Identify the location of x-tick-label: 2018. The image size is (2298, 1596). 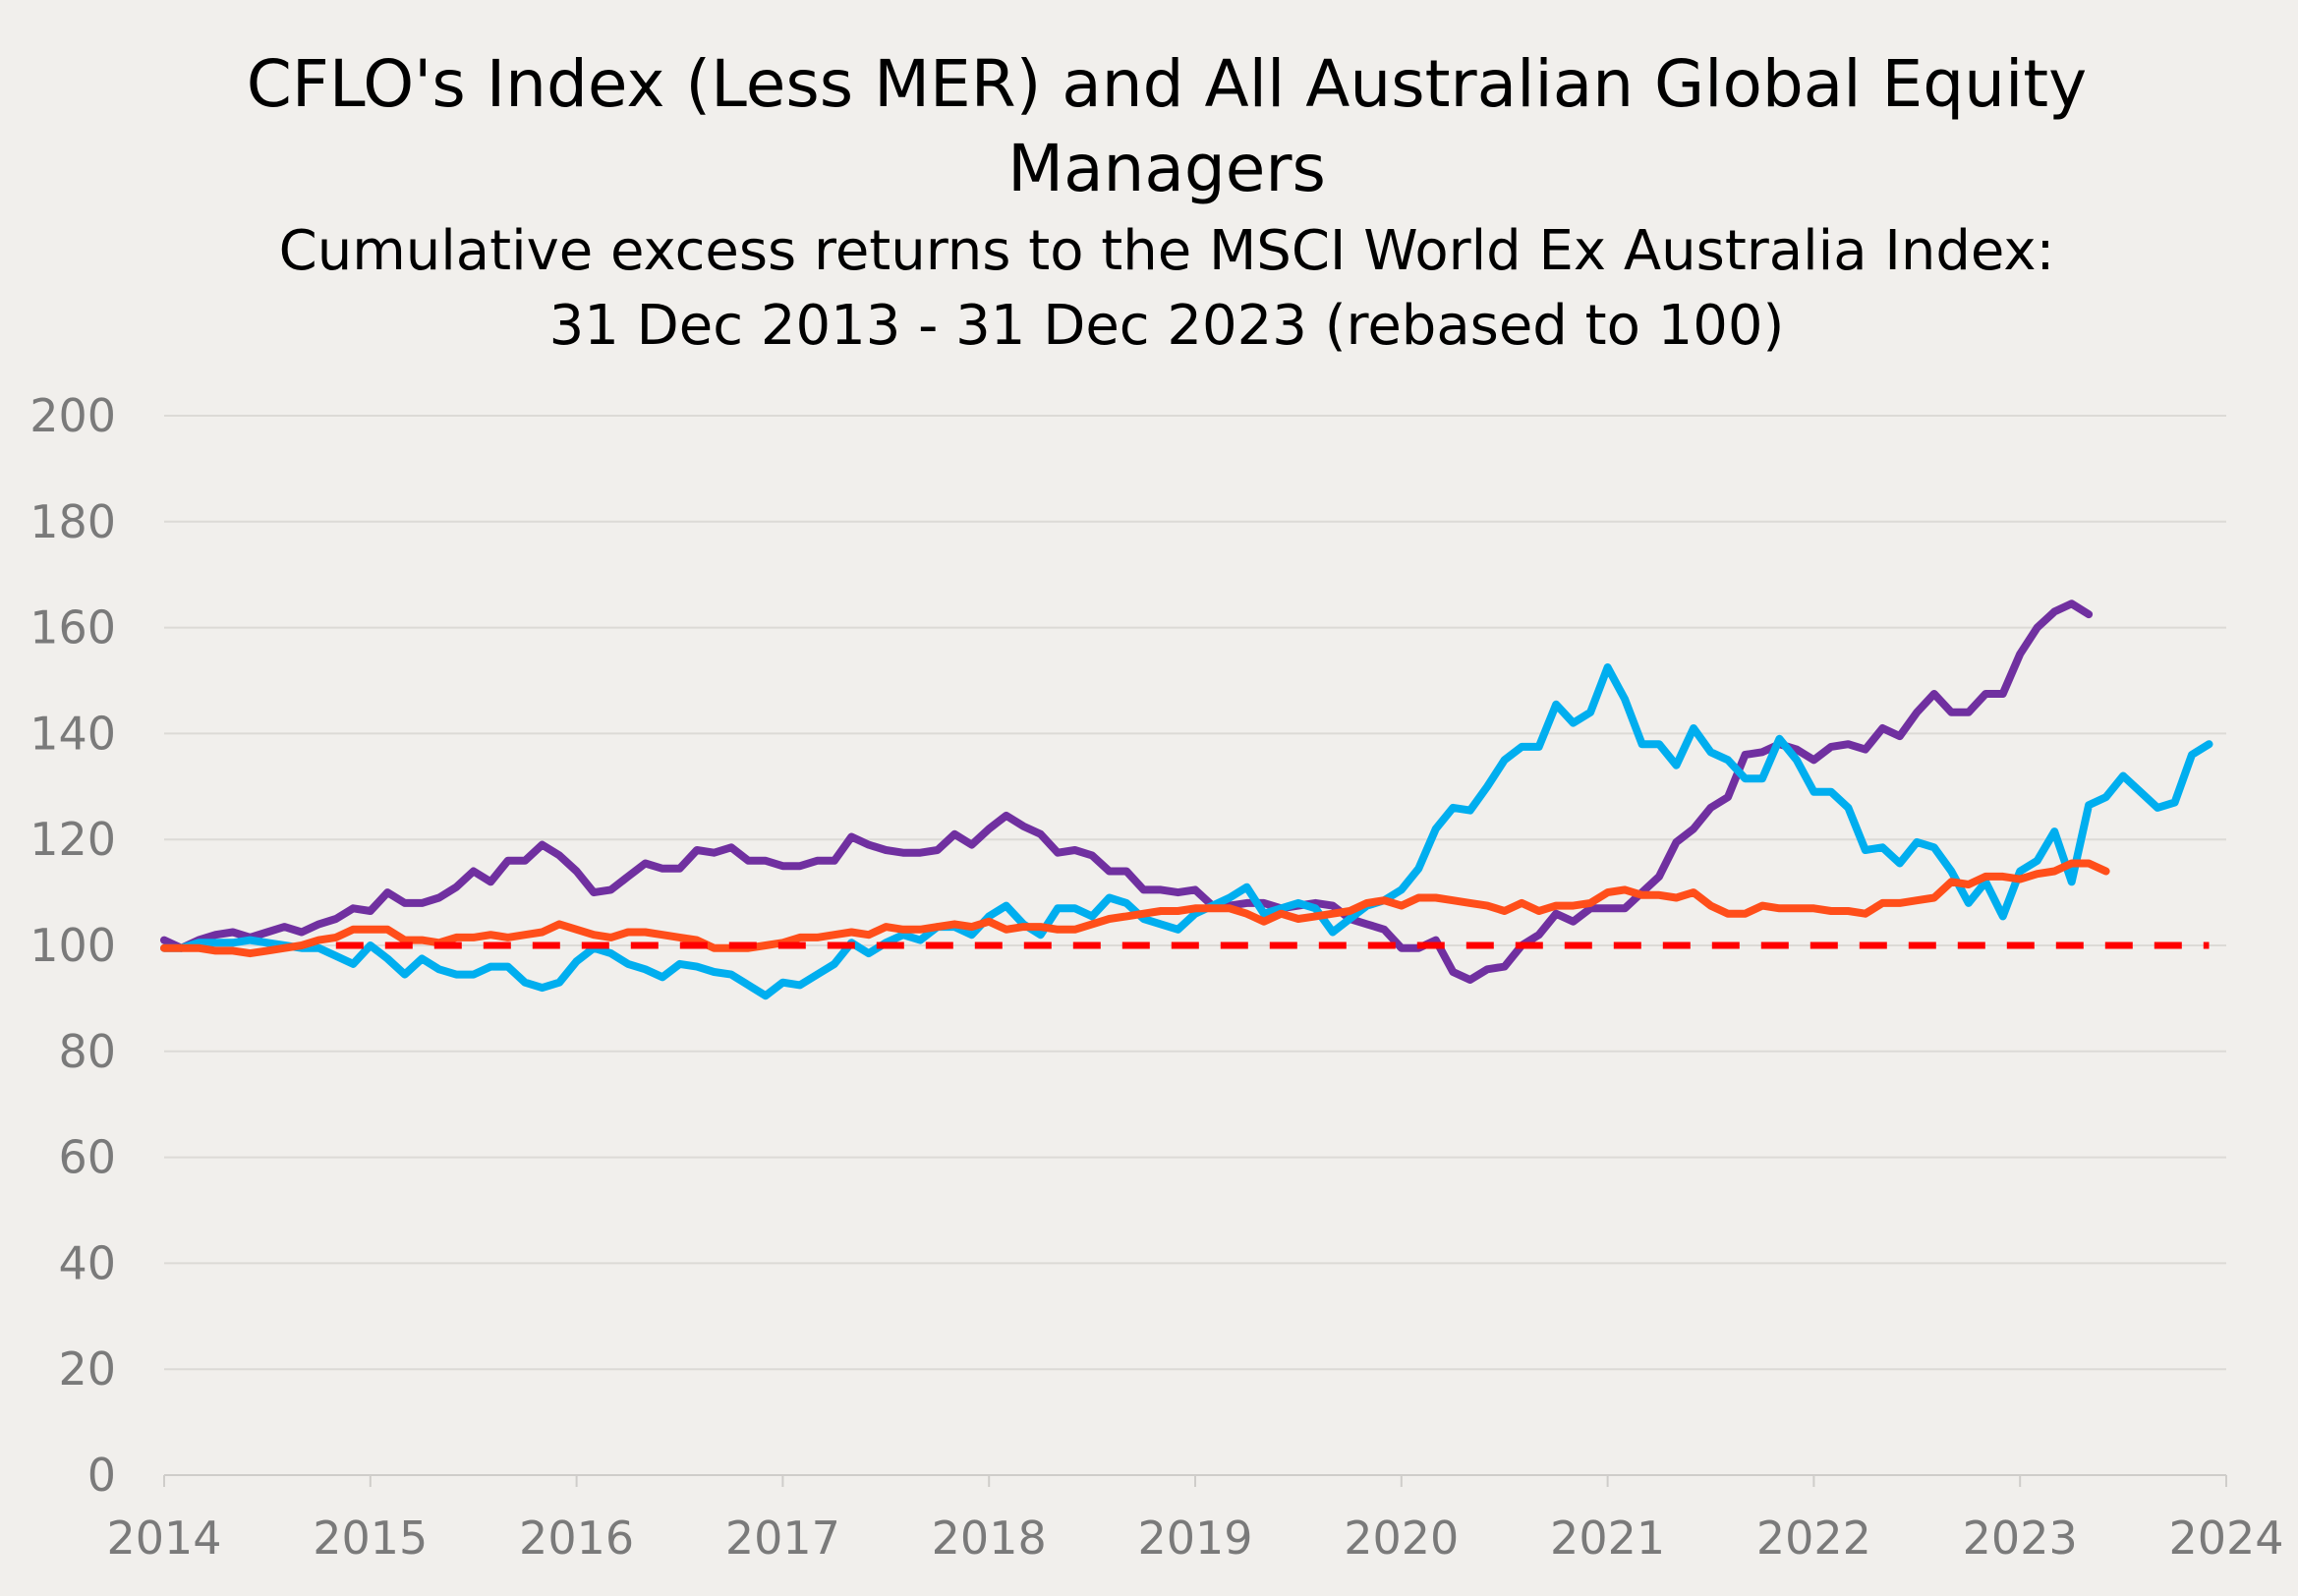
(989, 1538).